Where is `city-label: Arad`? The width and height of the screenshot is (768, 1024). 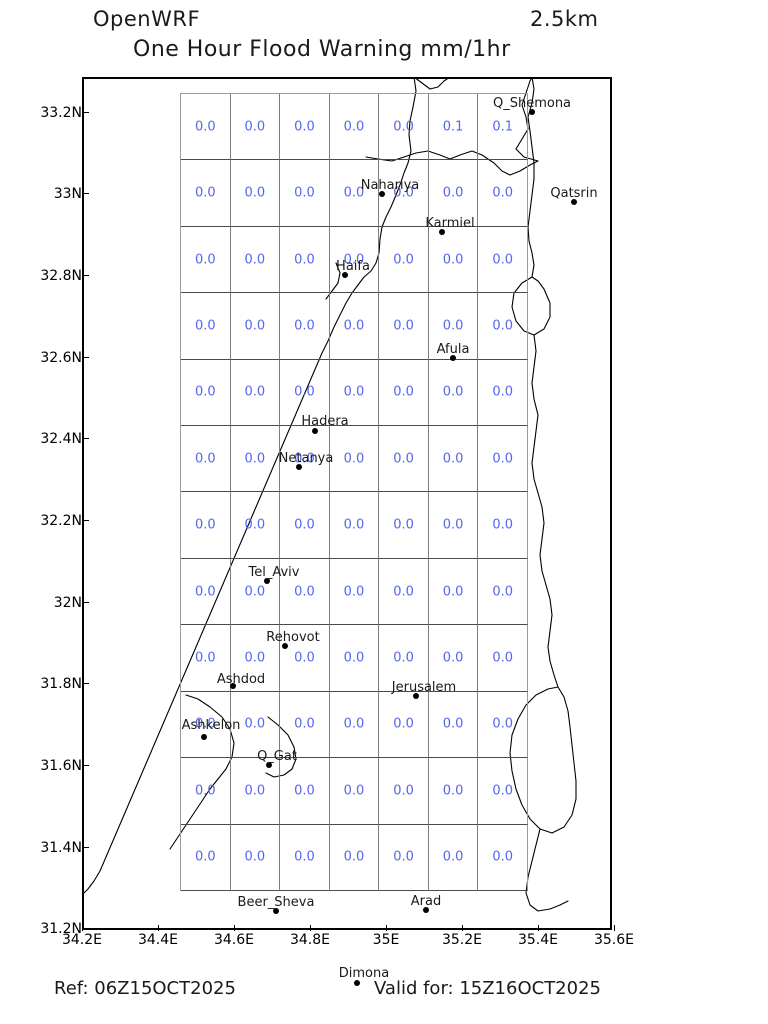
city-label: Arad is located at coordinates (426, 901).